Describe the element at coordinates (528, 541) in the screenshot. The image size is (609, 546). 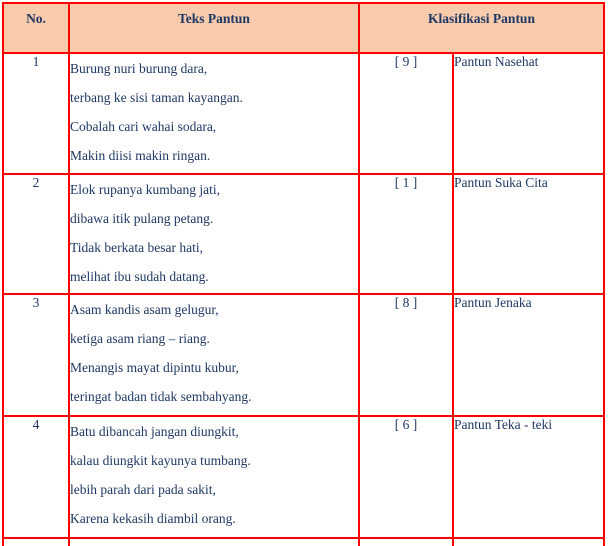
I see `classification-cell` at that location.